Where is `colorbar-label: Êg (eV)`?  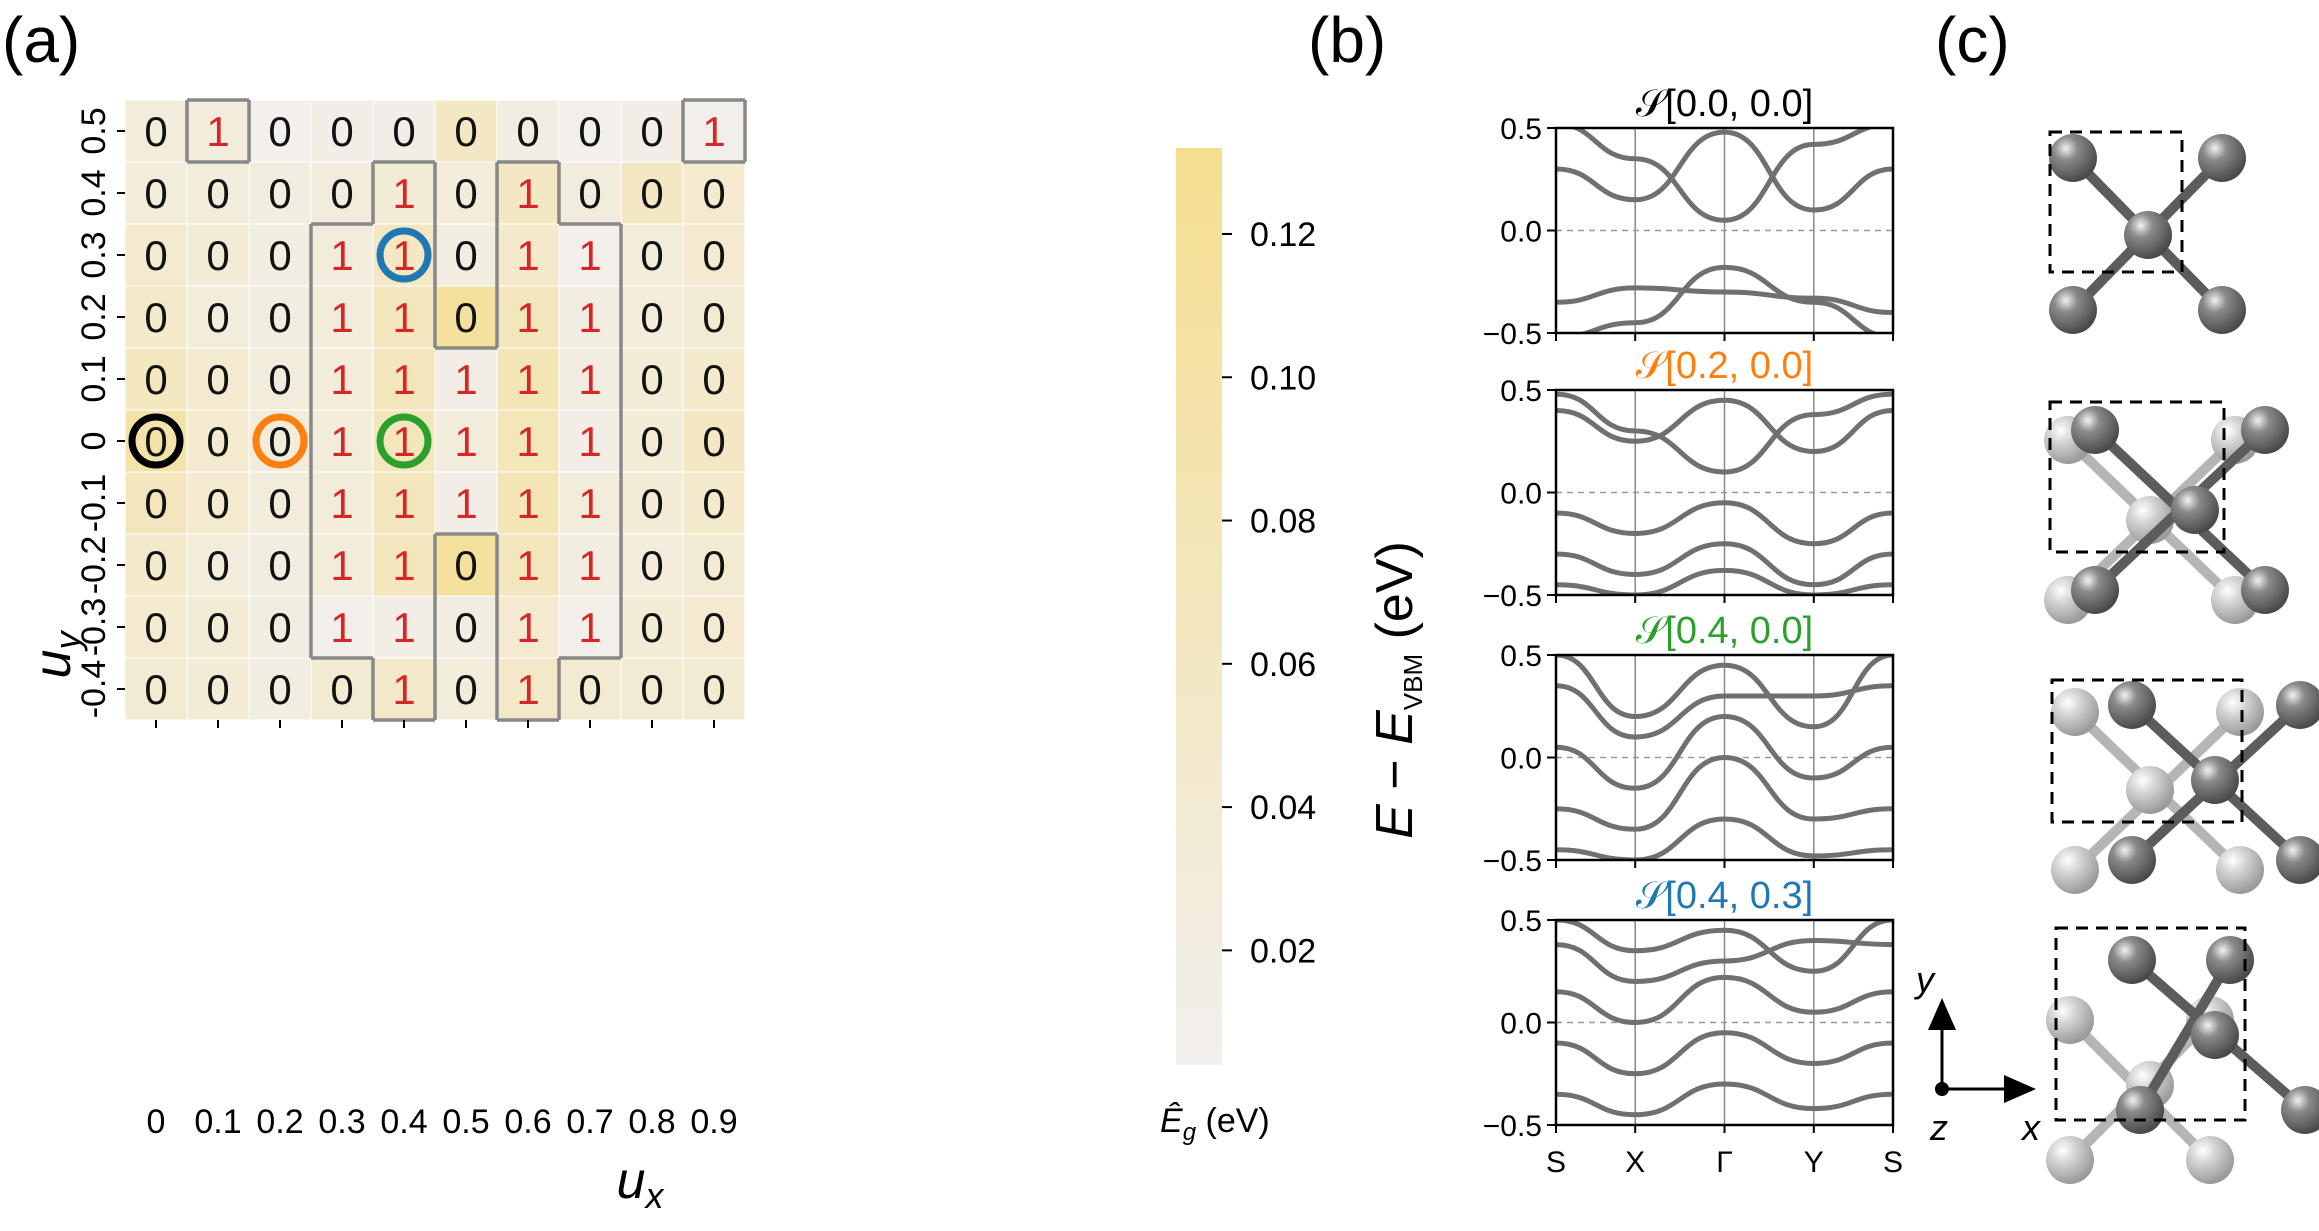 colorbar-label: Êg (eV) is located at coordinates (1215, 1124).